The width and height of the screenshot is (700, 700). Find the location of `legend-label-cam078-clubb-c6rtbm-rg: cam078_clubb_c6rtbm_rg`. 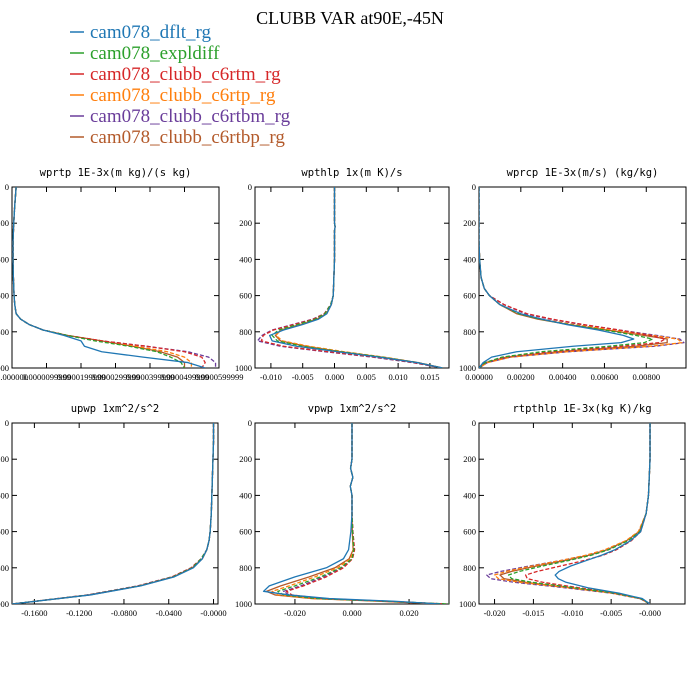

legend-label-cam078-clubb-c6rtbm-rg: cam078_clubb_c6rtbm_rg is located at coordinates (190, 116).